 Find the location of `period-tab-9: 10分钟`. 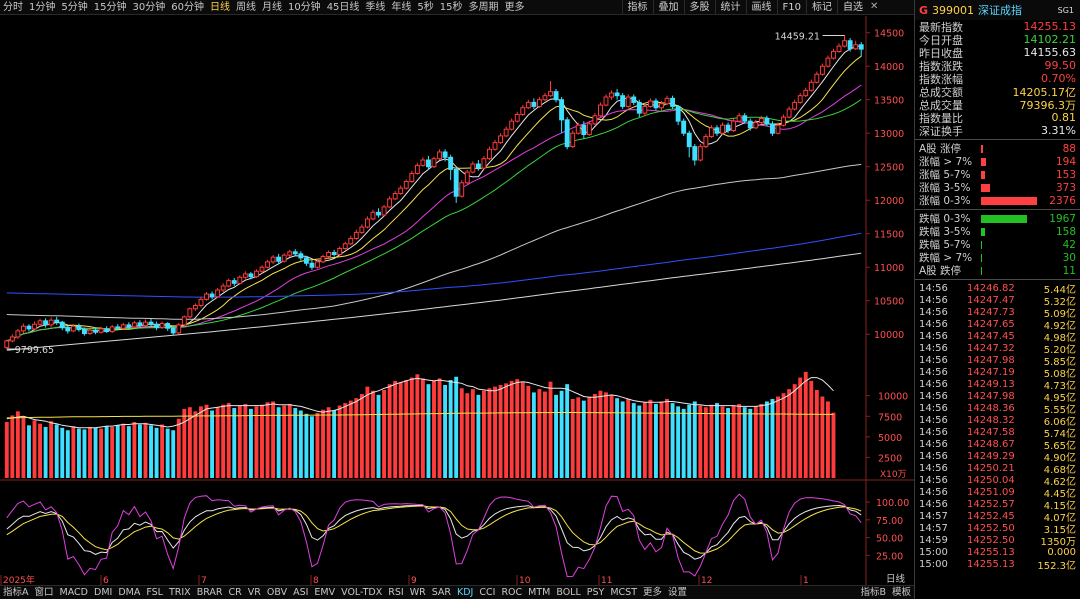

period-tab-9: 10分钟 is located at coordinates (304, 7).